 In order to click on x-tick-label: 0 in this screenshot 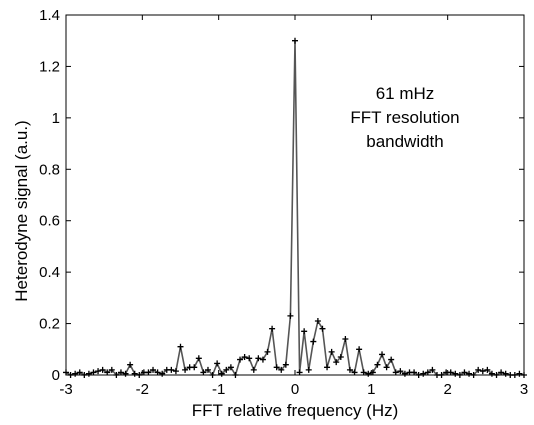, I will do `click(295, 389)`.